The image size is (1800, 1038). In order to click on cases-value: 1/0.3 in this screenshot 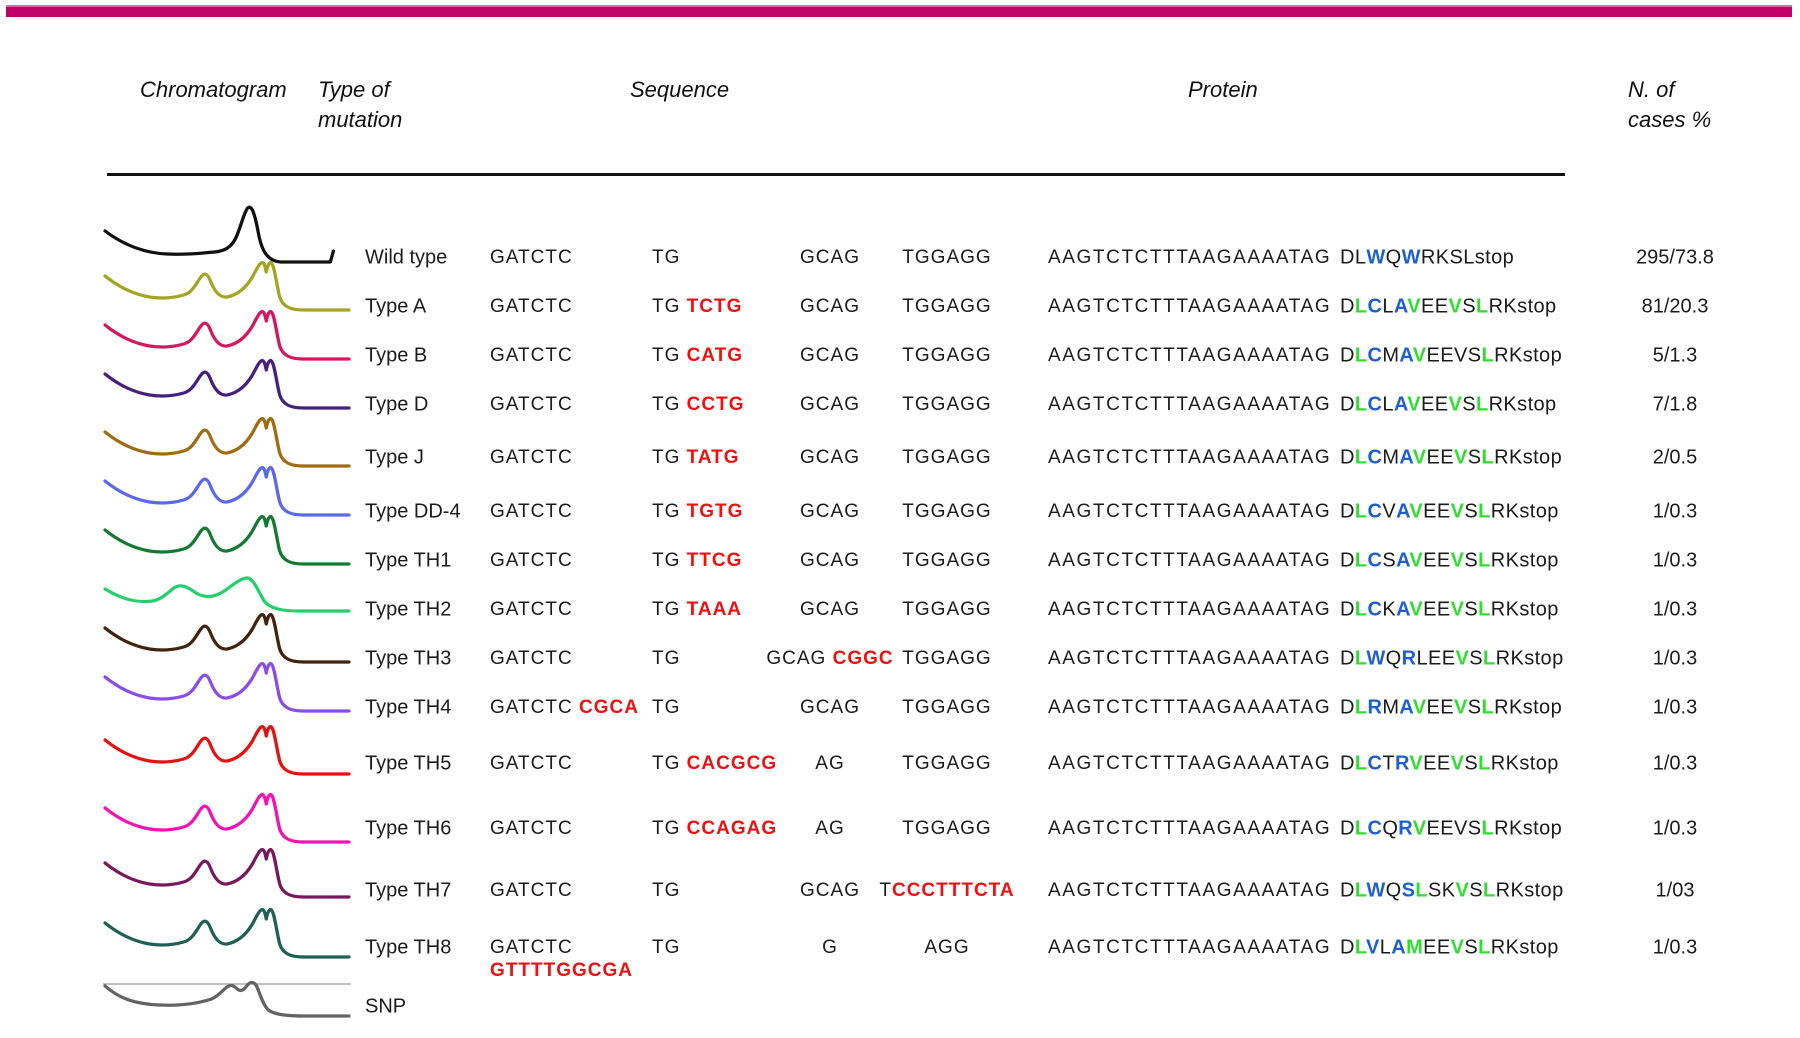, I will do `click(1675, 763)`.